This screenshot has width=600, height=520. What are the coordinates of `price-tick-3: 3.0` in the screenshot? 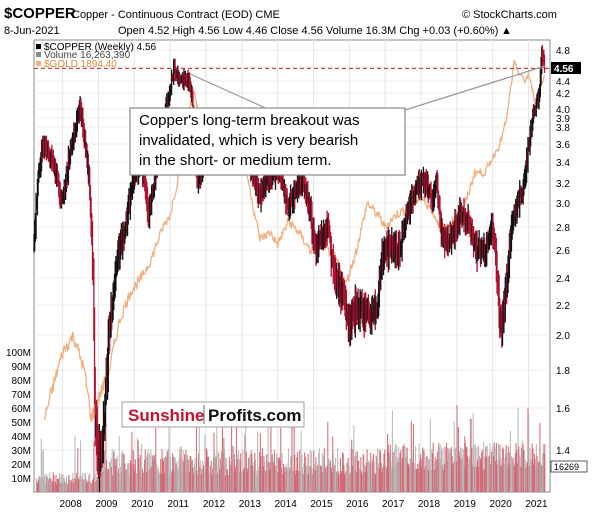 It's located at (563, 204).